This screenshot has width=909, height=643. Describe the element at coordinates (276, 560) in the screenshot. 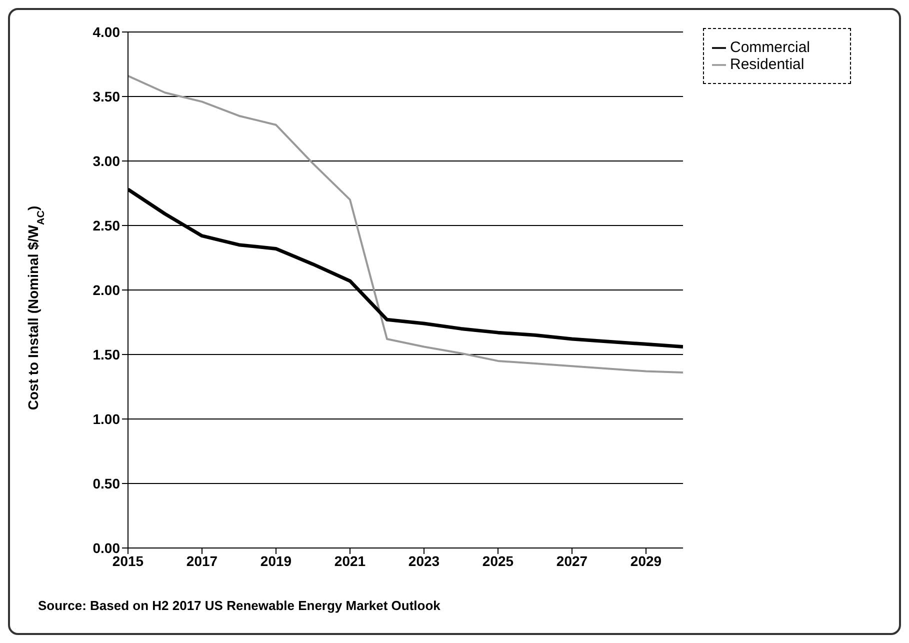

I see `x-tick-label: 2019` at that location.